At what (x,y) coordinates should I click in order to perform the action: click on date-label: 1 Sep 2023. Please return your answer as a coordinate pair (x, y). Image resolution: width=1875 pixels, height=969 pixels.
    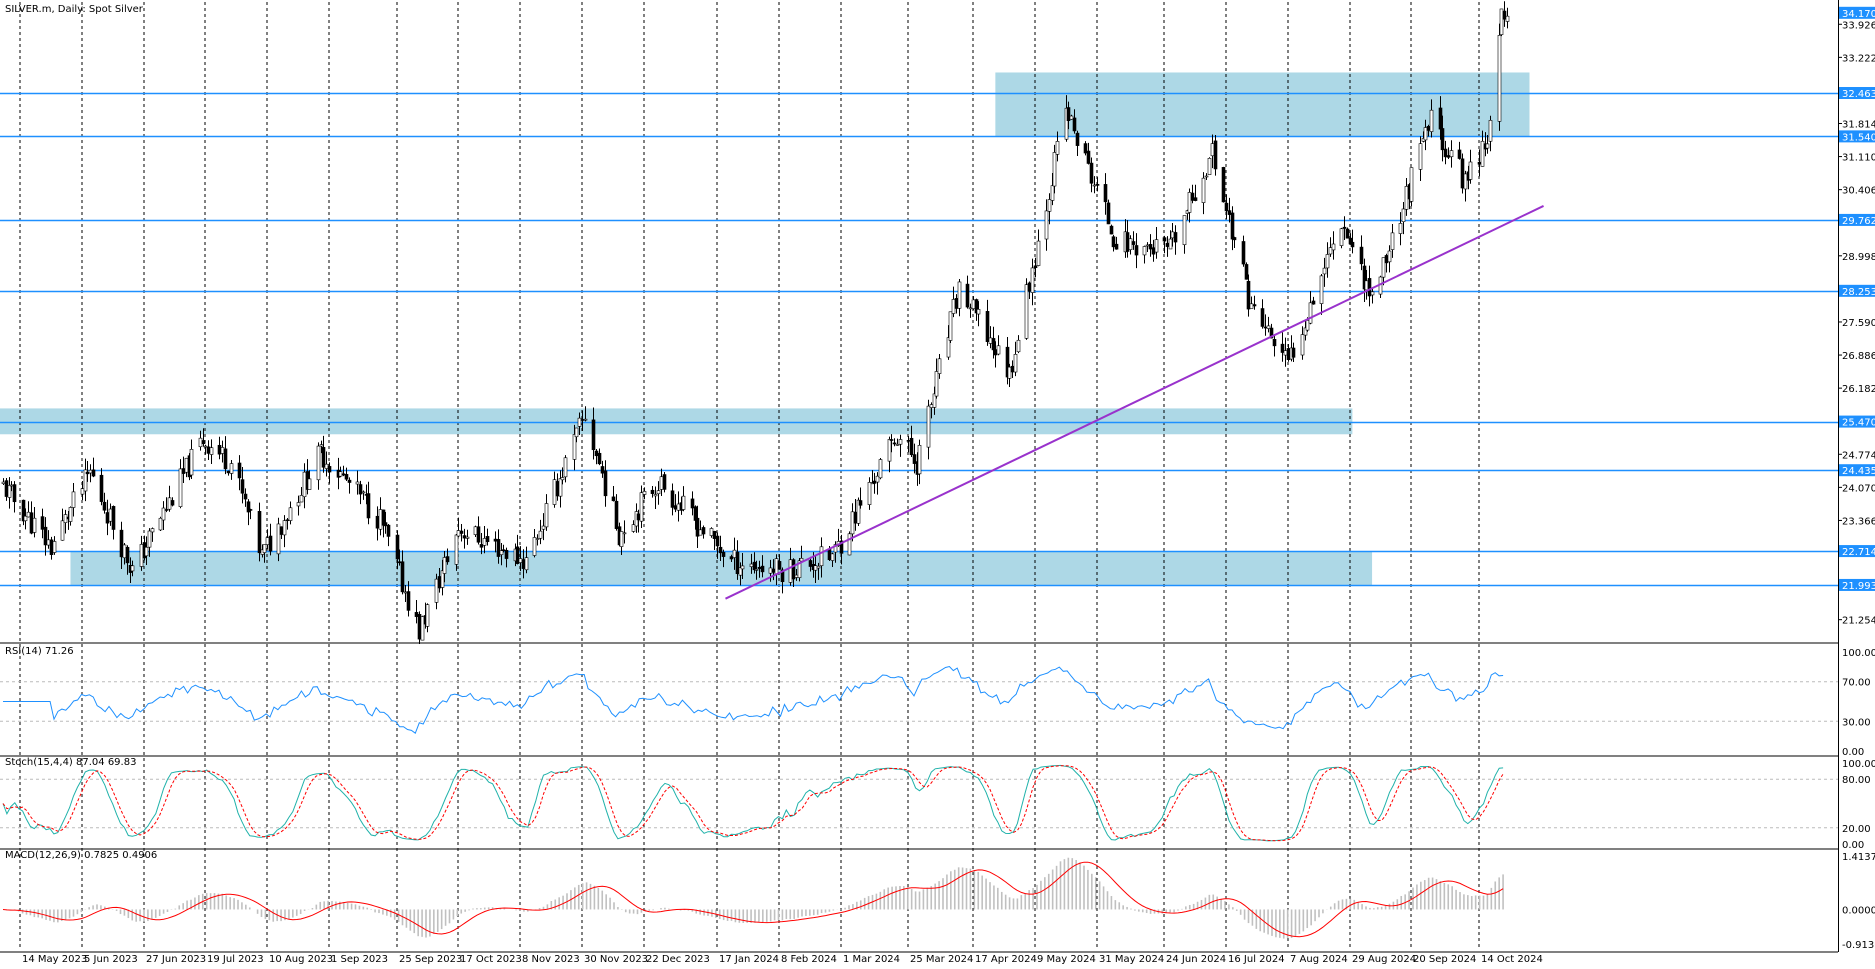
    Looking at the image, I should click on (359, 959).